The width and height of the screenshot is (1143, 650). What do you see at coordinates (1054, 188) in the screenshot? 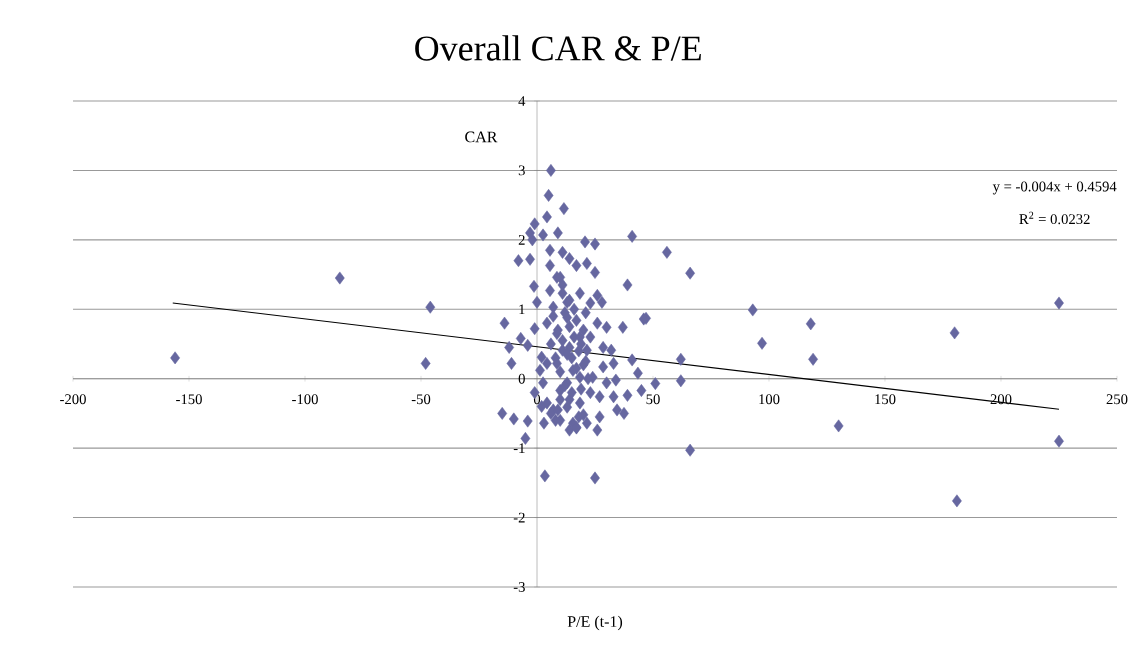
I see `annotation: y = -0.004x + 0.4594` at bounding box center [1054, 188].